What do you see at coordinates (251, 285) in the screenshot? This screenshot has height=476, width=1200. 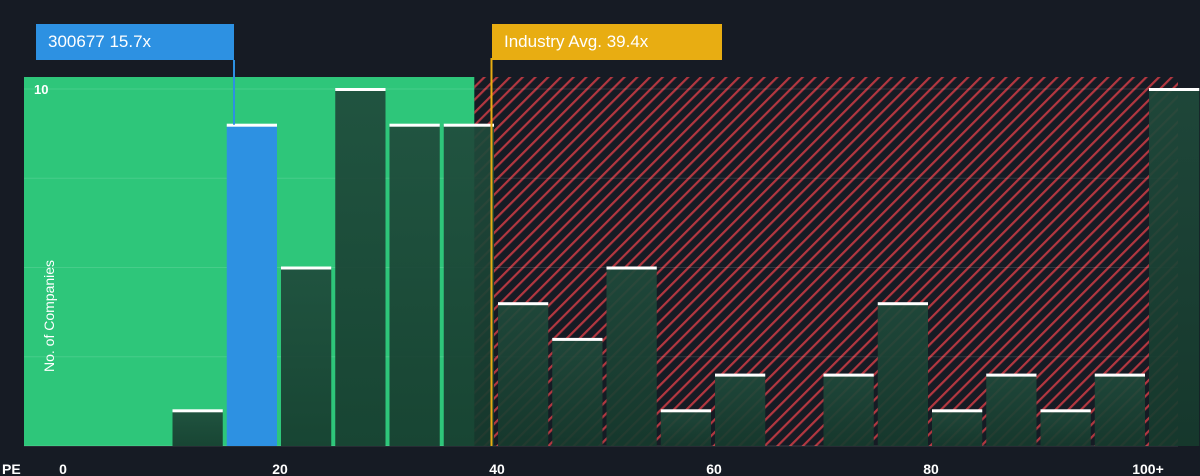 I see `company-bar` at bounding box center [251, 285].